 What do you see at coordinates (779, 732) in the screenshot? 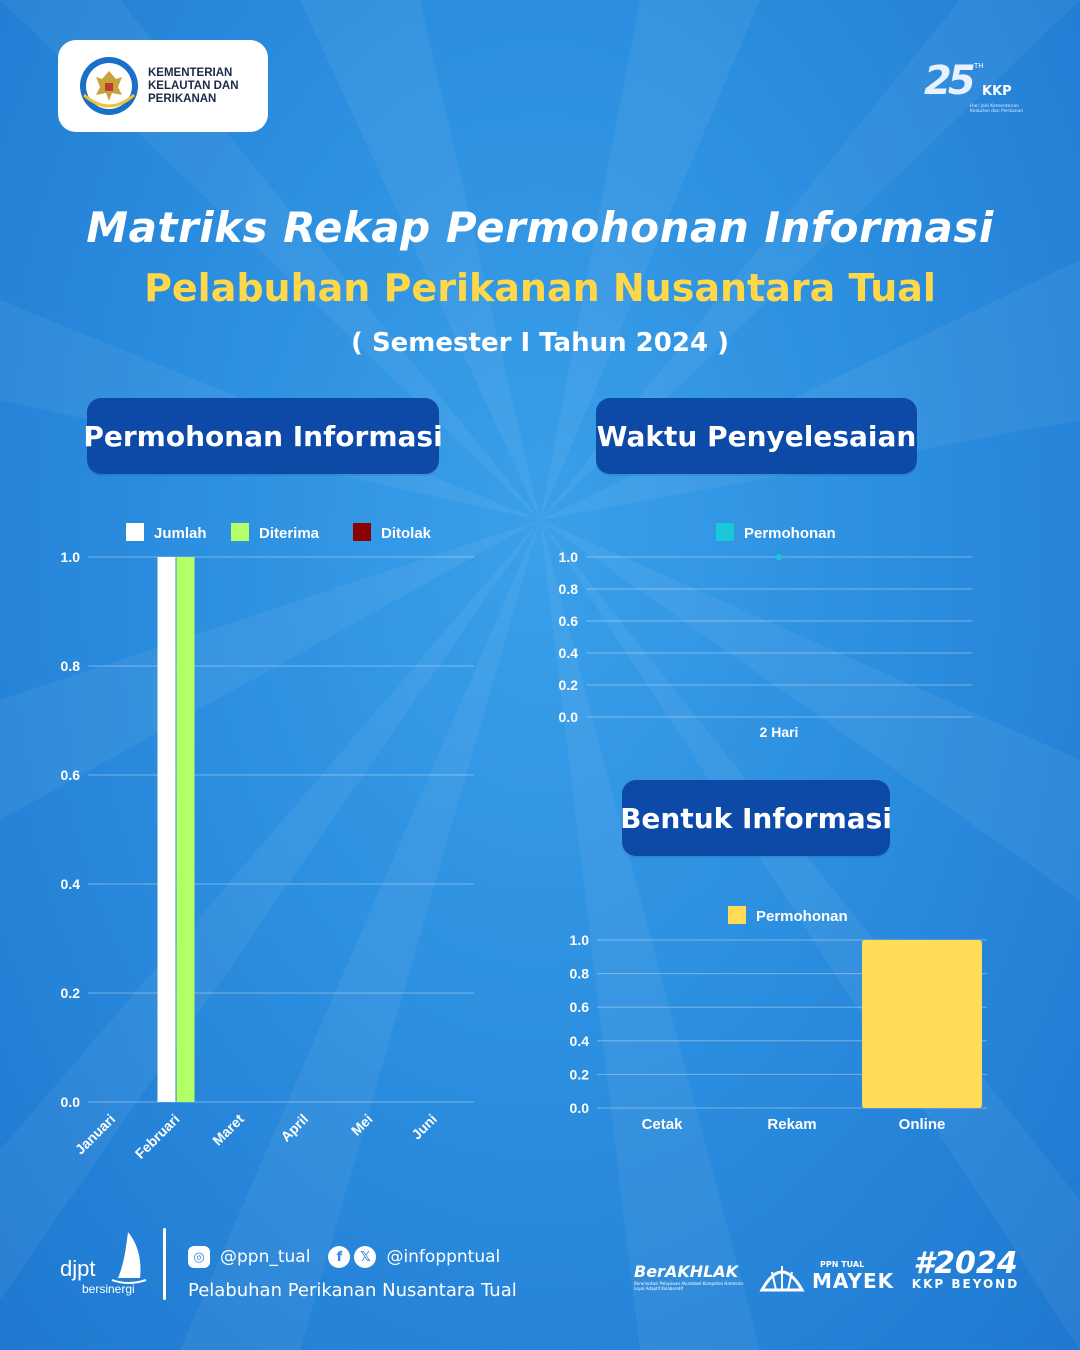
I see `chart2-x-tick-label: 2 Hari` at bounding box center [779, 732].